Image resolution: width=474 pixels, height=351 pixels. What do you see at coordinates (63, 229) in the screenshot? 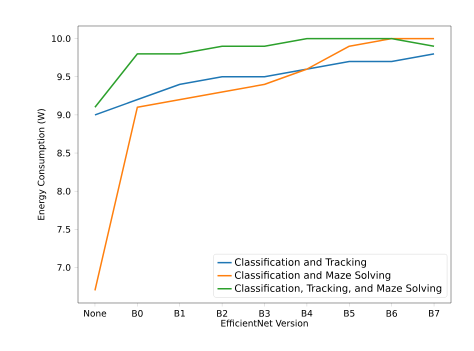
I see `y-tick-label: 7.5` at bounding box center [63, 229].